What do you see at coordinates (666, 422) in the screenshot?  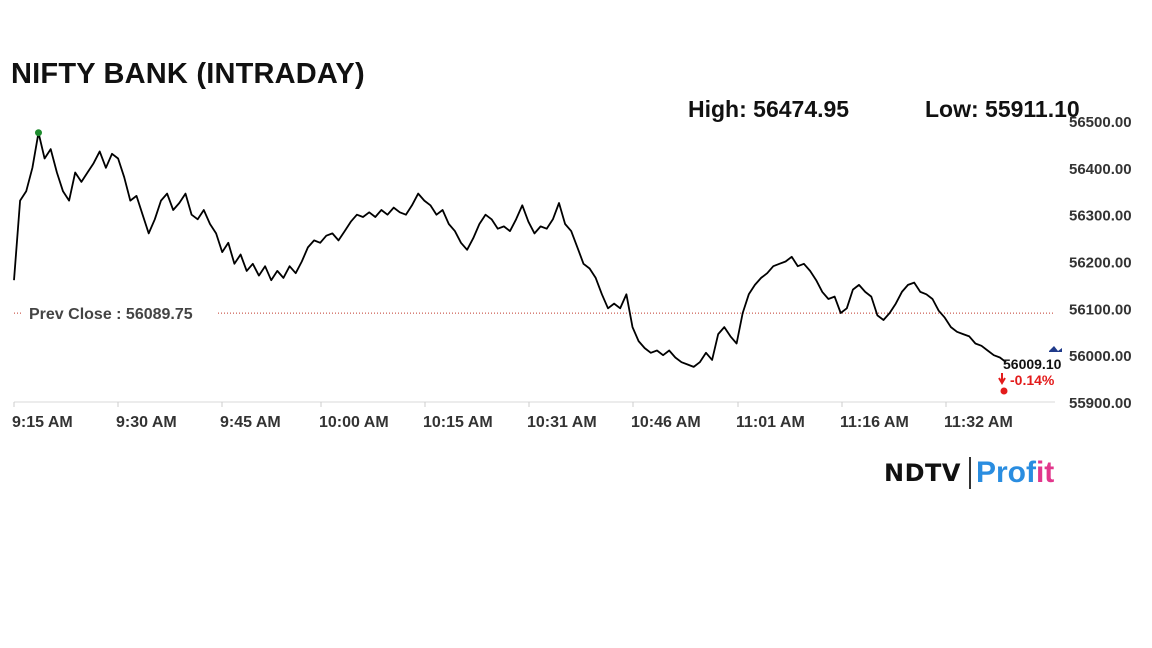 I see `x-tick-label: 10:46 AM` at bounding box center [666, 422].